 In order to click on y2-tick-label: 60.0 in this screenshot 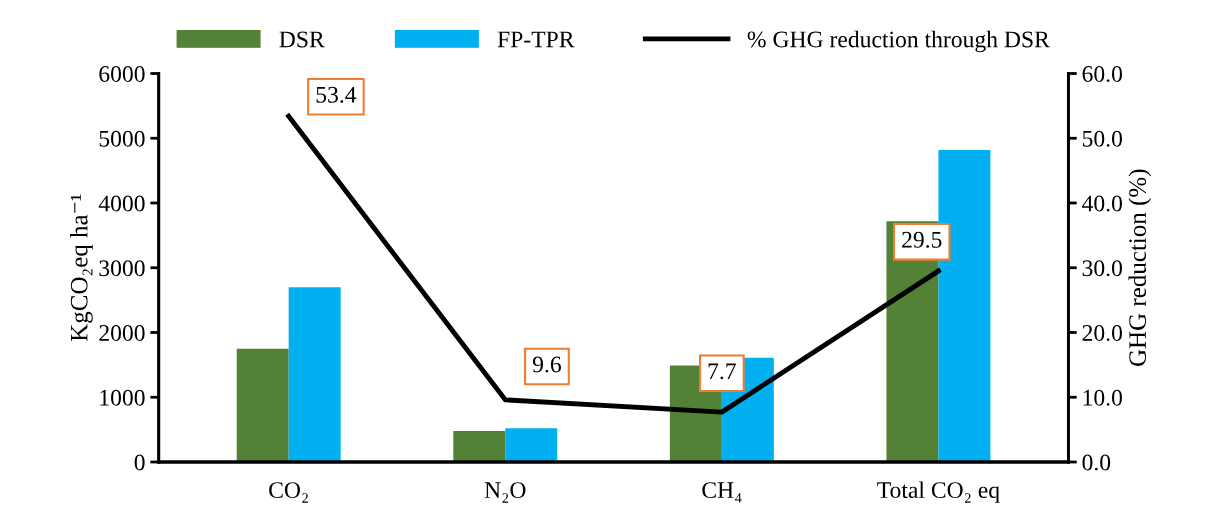, I will do `click(1102, 74)`.